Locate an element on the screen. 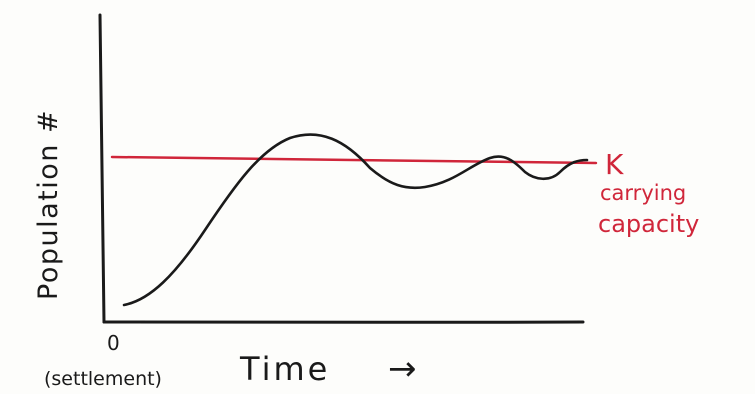 The width and height of the screenshot is (755, 394). x-axis is located at coordinates (343, 322).